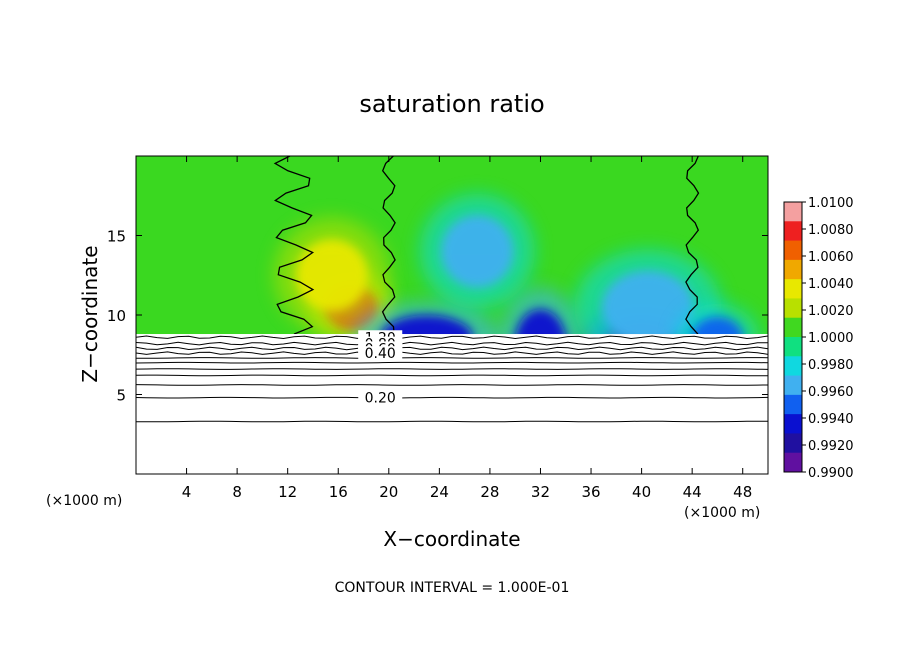 The image size is (904, 654). What do you see at coordinates (831, 419) in the screenshot?
I see `svg-text: 0.9940` at bounding box center [831, 419].